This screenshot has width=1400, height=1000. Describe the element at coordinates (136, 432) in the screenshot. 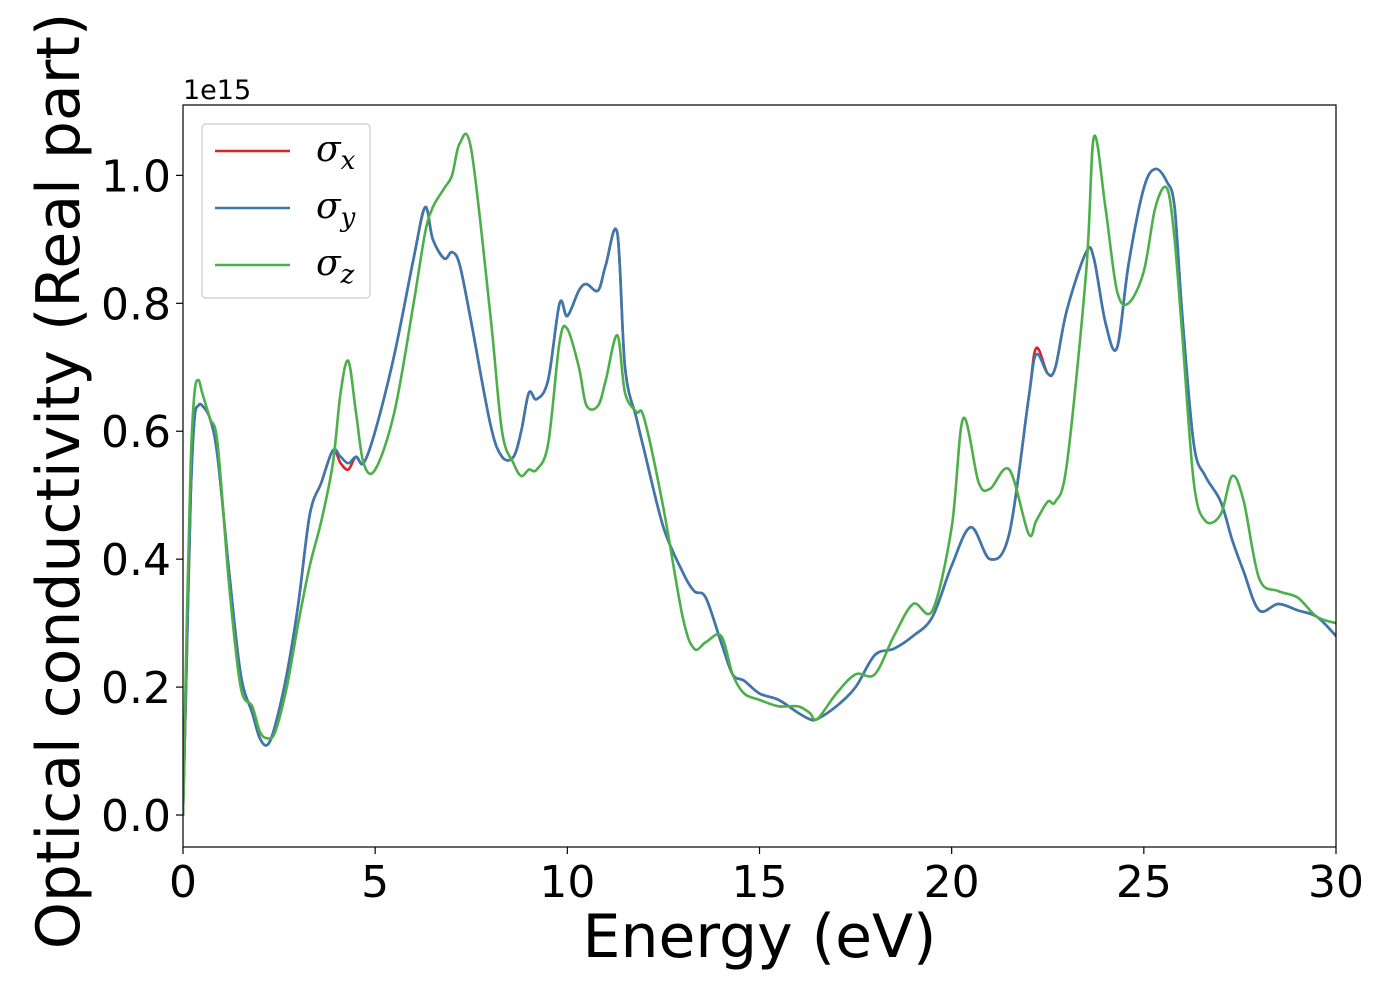

I see `y-tick-label: 0.6` at that location.